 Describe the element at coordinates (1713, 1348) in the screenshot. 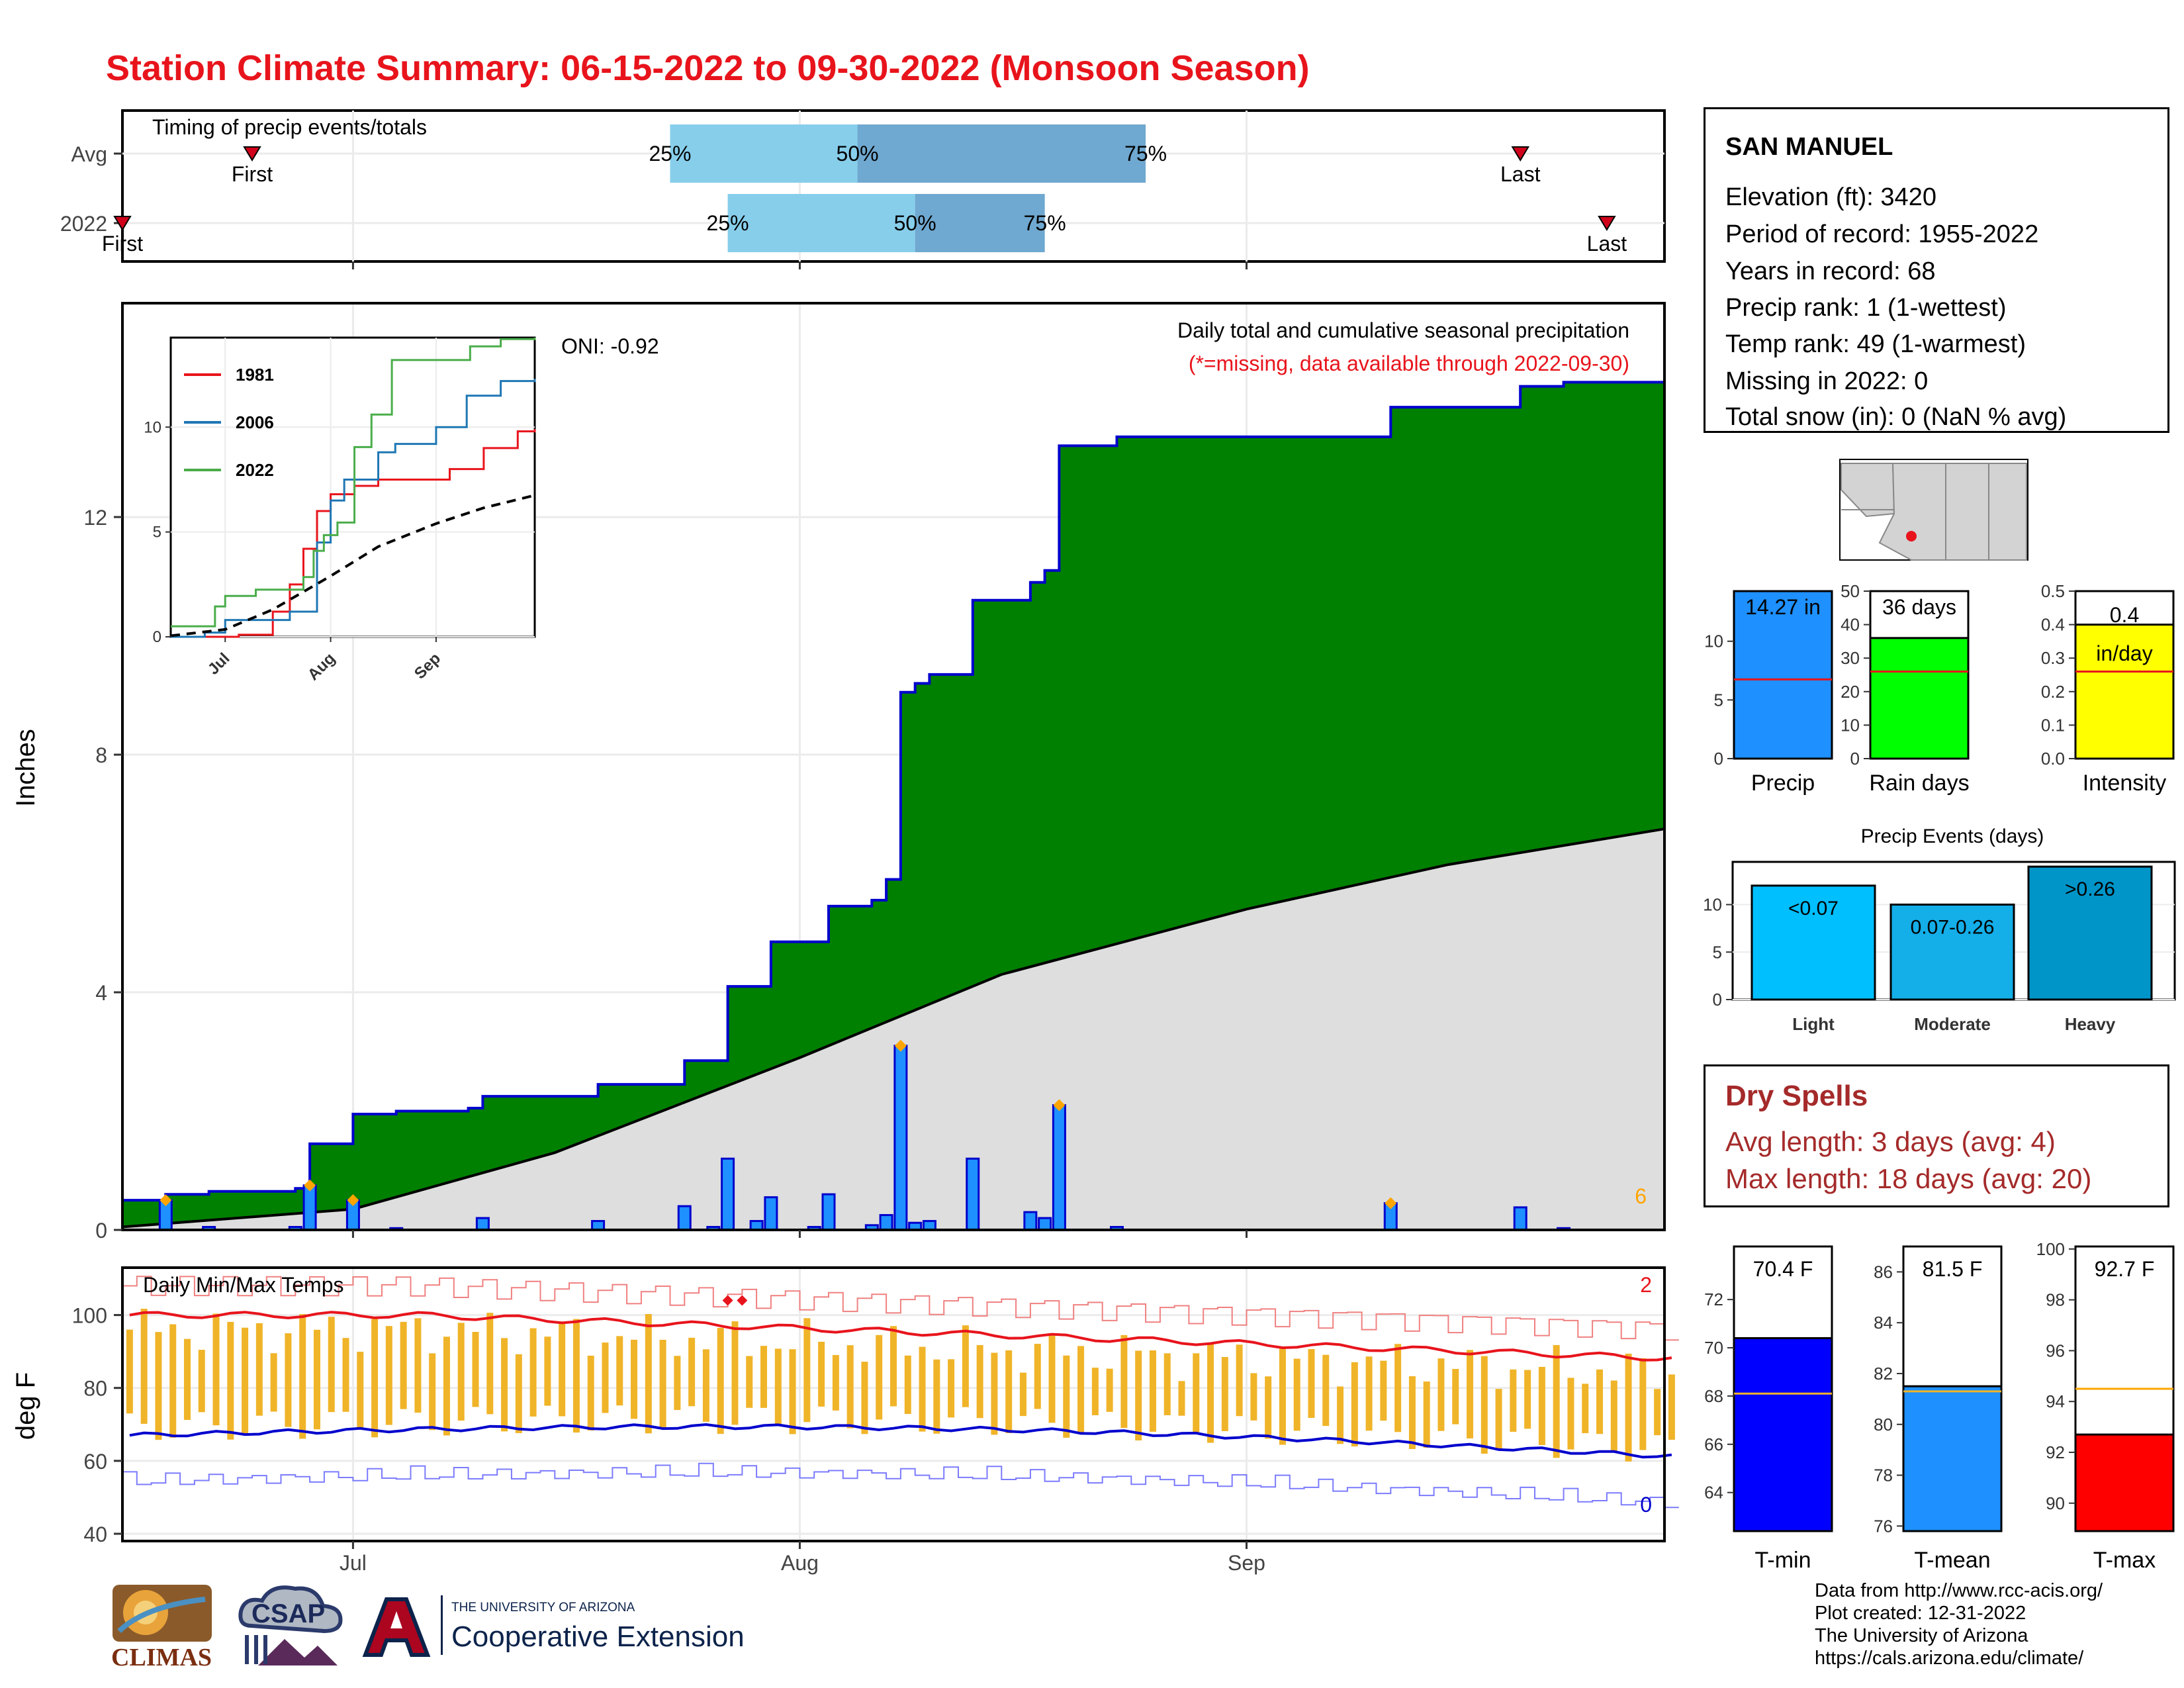

I see `tmin_gauge-y-tick-label: 70` at that location.